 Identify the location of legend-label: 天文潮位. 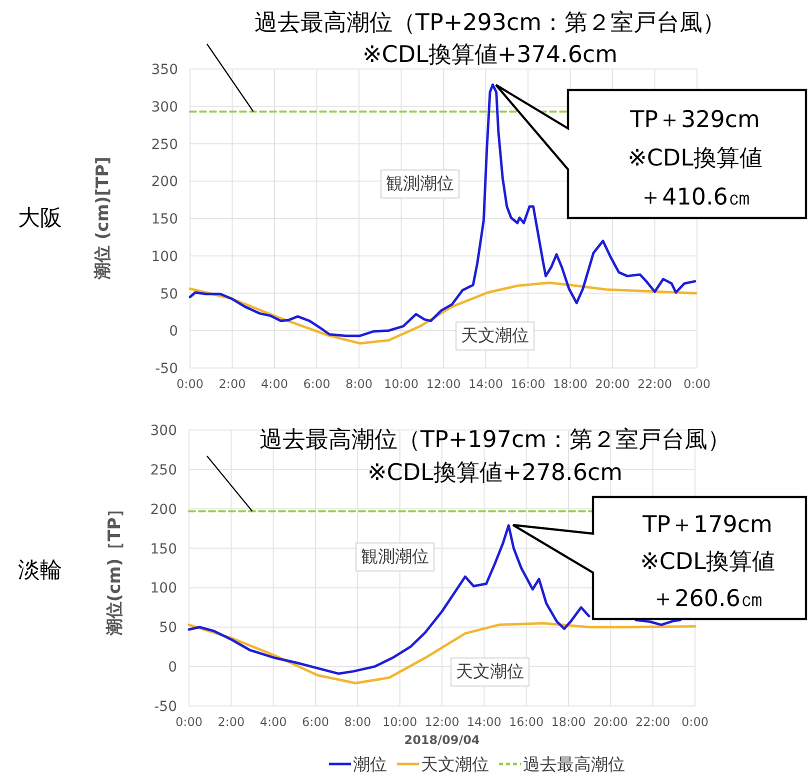
(455, 765).